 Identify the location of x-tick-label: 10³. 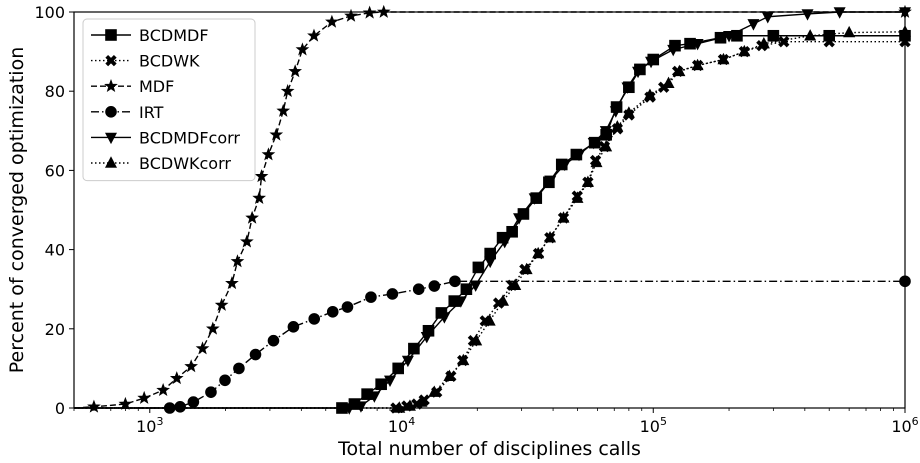
(149, 425).